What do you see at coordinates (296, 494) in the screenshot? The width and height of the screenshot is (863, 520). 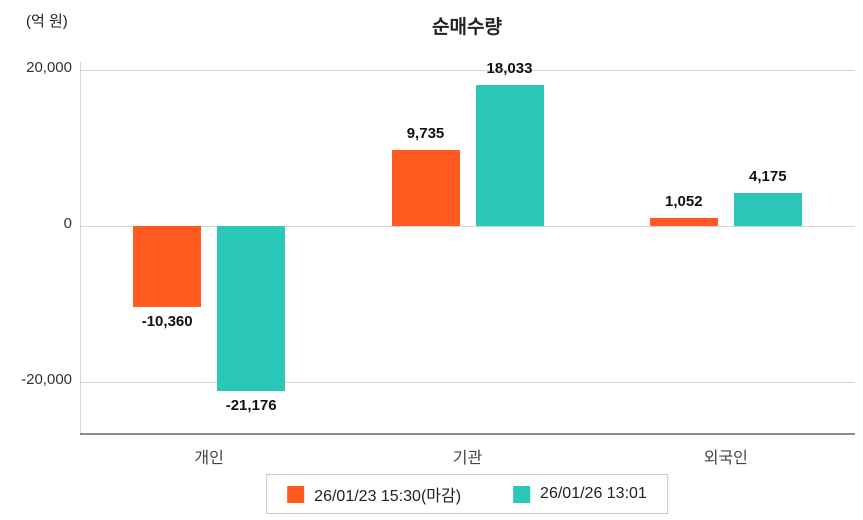 I see `legend-swatch-series1-icon` at bounding box center [296, 494].